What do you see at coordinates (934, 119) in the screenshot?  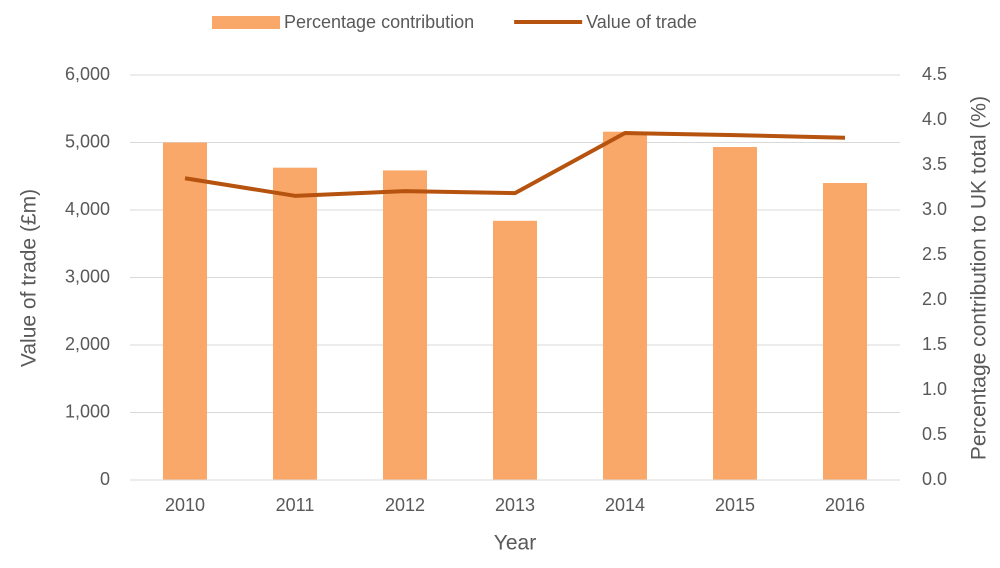 I see `y2-tick-label: 4.0` at bounding box center [934, 119].